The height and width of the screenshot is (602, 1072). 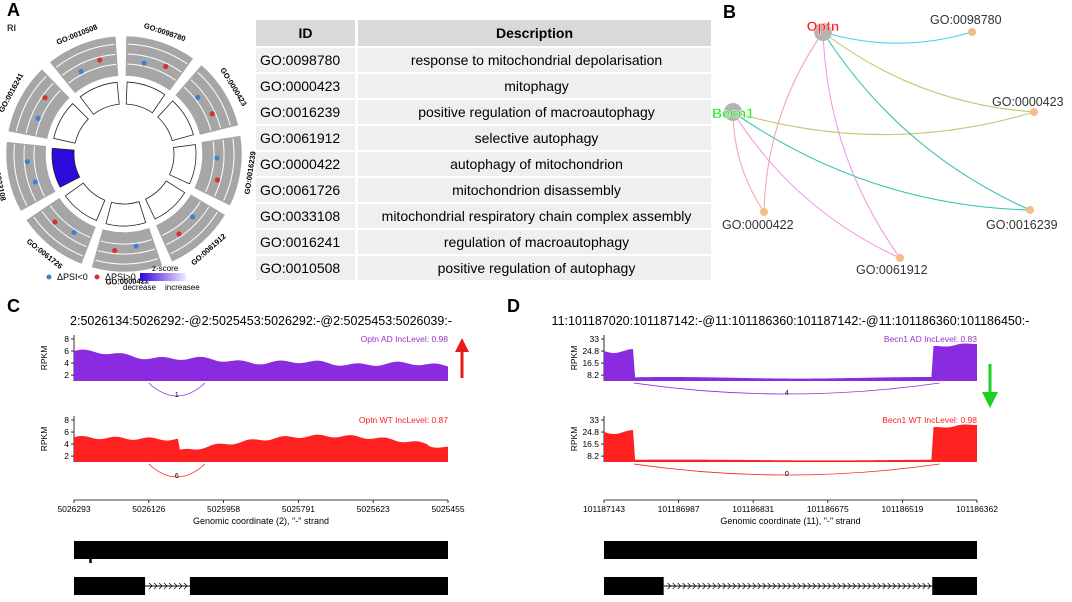 I want to click on go-description-cell: mitophagy, so click(x=533, y=86).